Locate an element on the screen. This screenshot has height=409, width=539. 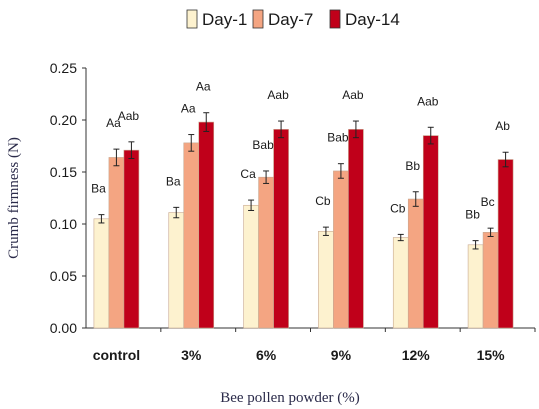
y-tick-label: 0.10 is located at coordinates (63, 224).